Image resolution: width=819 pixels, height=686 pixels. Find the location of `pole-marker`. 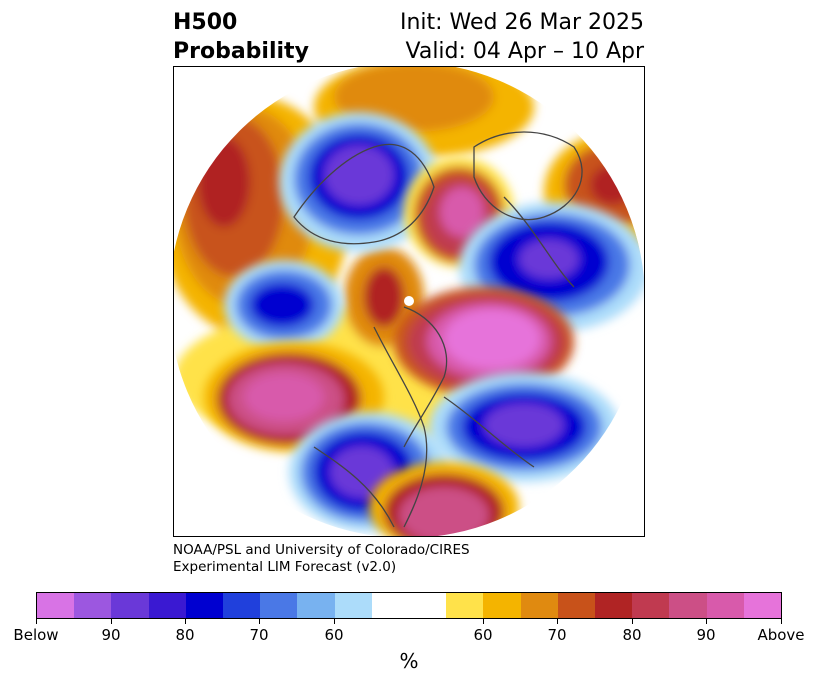

pole-marker is located at coordinates (409, 301).